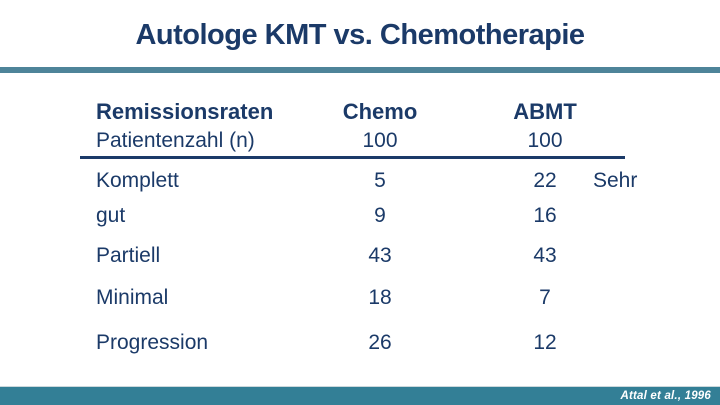 This screenshot has width=720, height=405. I want to click on chemo-value: 43, so click(380, 255).